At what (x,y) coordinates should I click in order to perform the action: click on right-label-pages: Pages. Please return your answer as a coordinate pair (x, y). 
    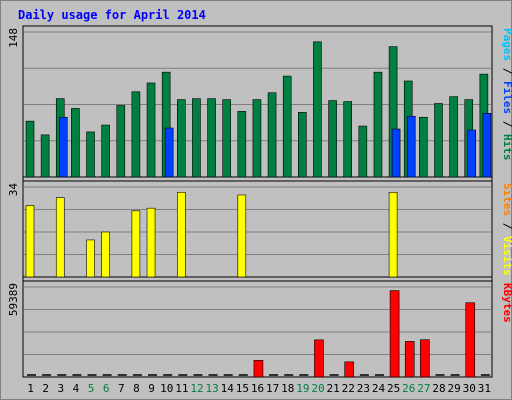
    Looking at the image, I should click on (506, 44).